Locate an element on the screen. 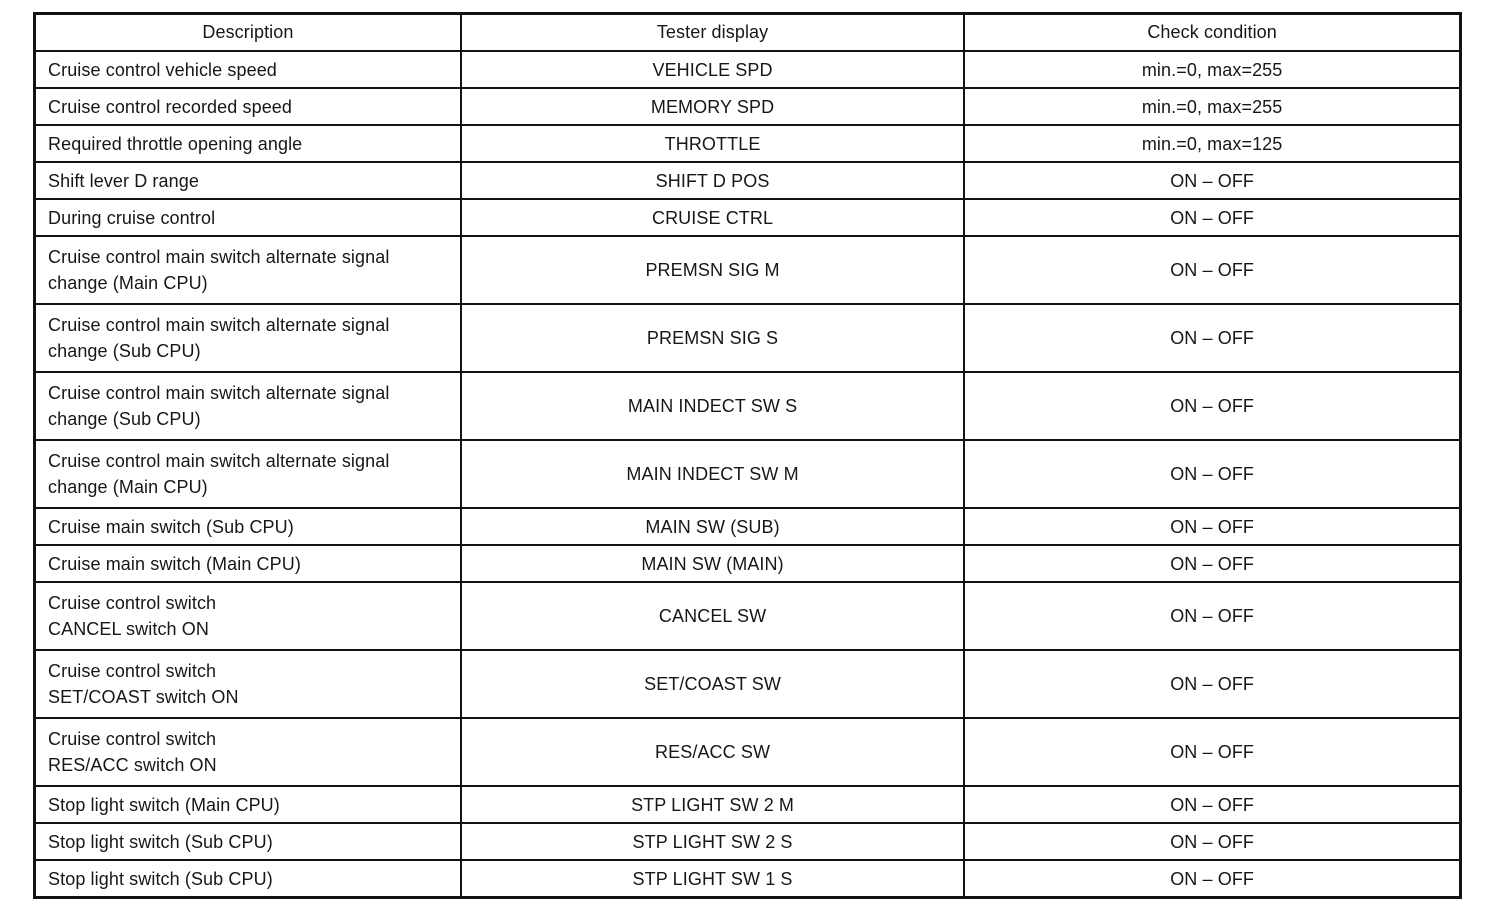  table-row: Shift lever D range SHIFT D POS ON – OFF is located at coordinates (747, 180).